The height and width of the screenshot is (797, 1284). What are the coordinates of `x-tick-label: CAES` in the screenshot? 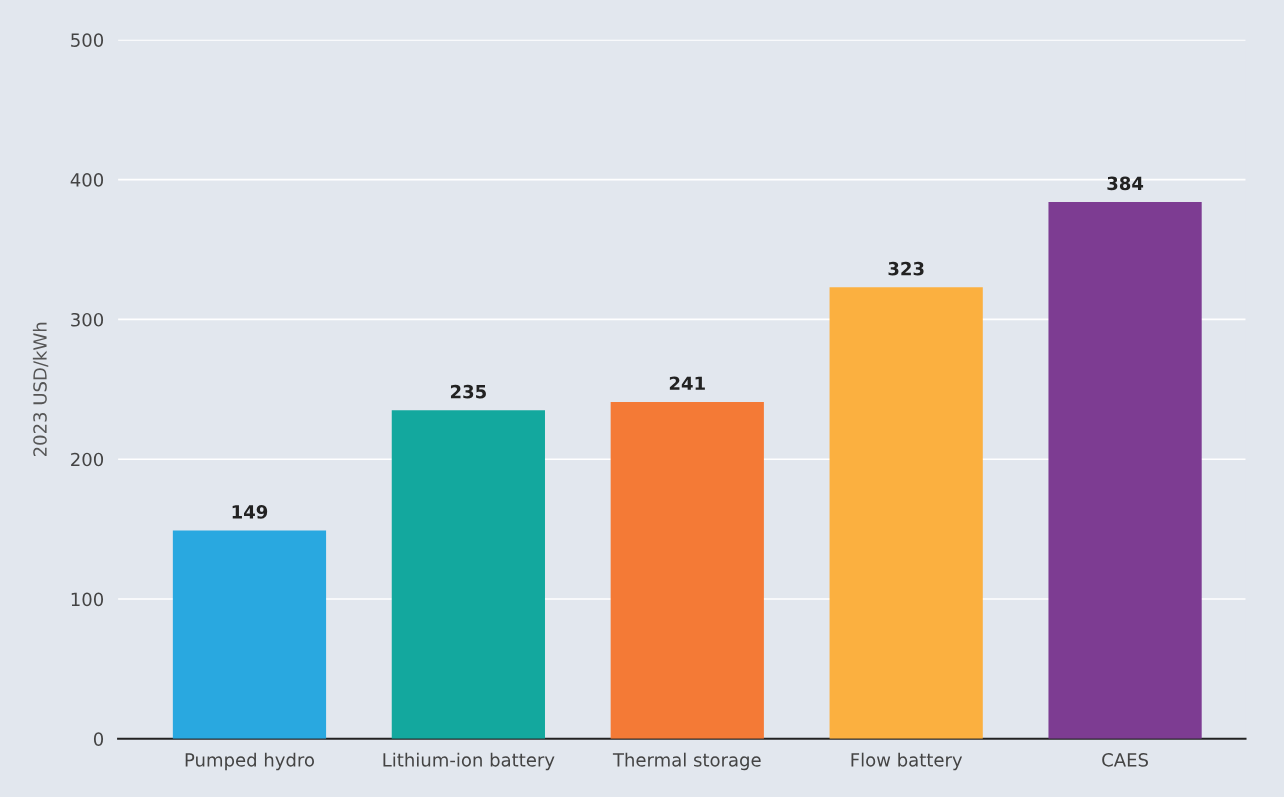 It's located at (1125, 760).